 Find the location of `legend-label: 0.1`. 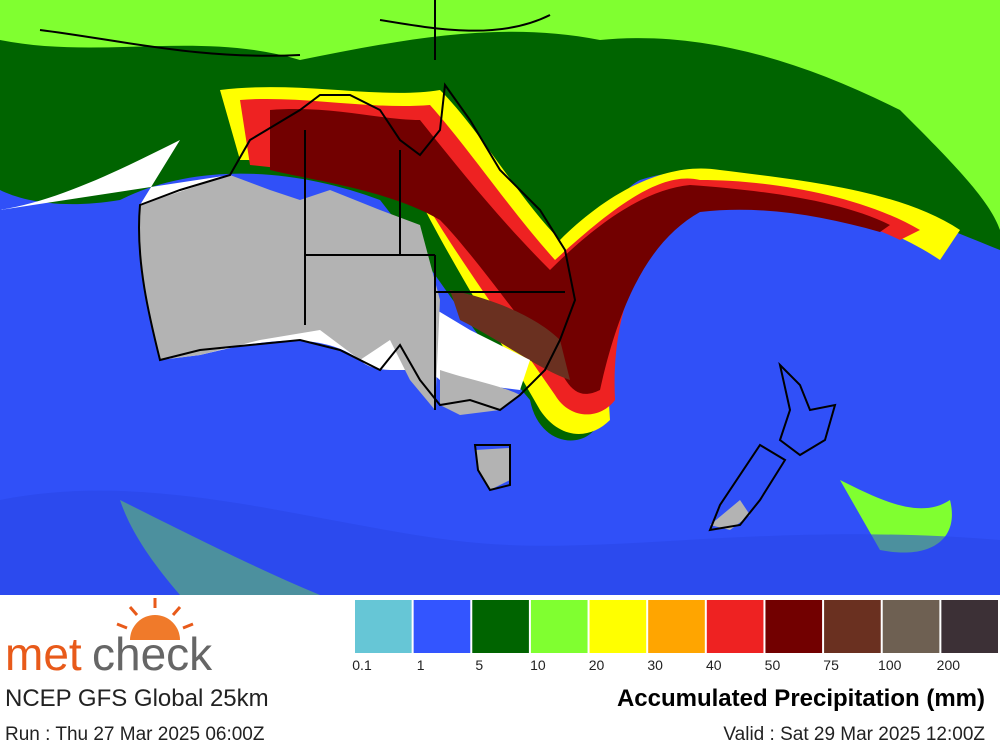

legend-label: 0.1 is located at coordinates (362, 665).